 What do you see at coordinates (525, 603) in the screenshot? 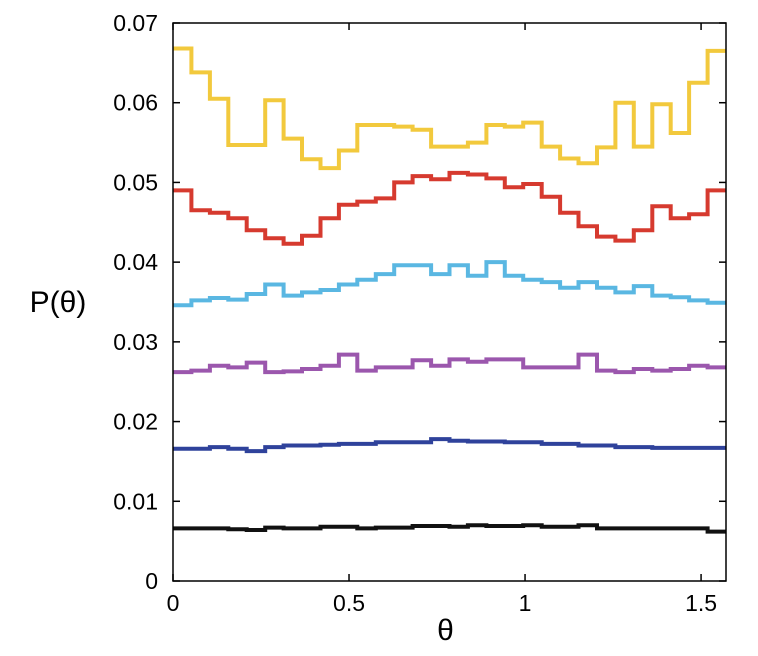
I see `x-tick-label: 1` at bounding box center [525, 603].